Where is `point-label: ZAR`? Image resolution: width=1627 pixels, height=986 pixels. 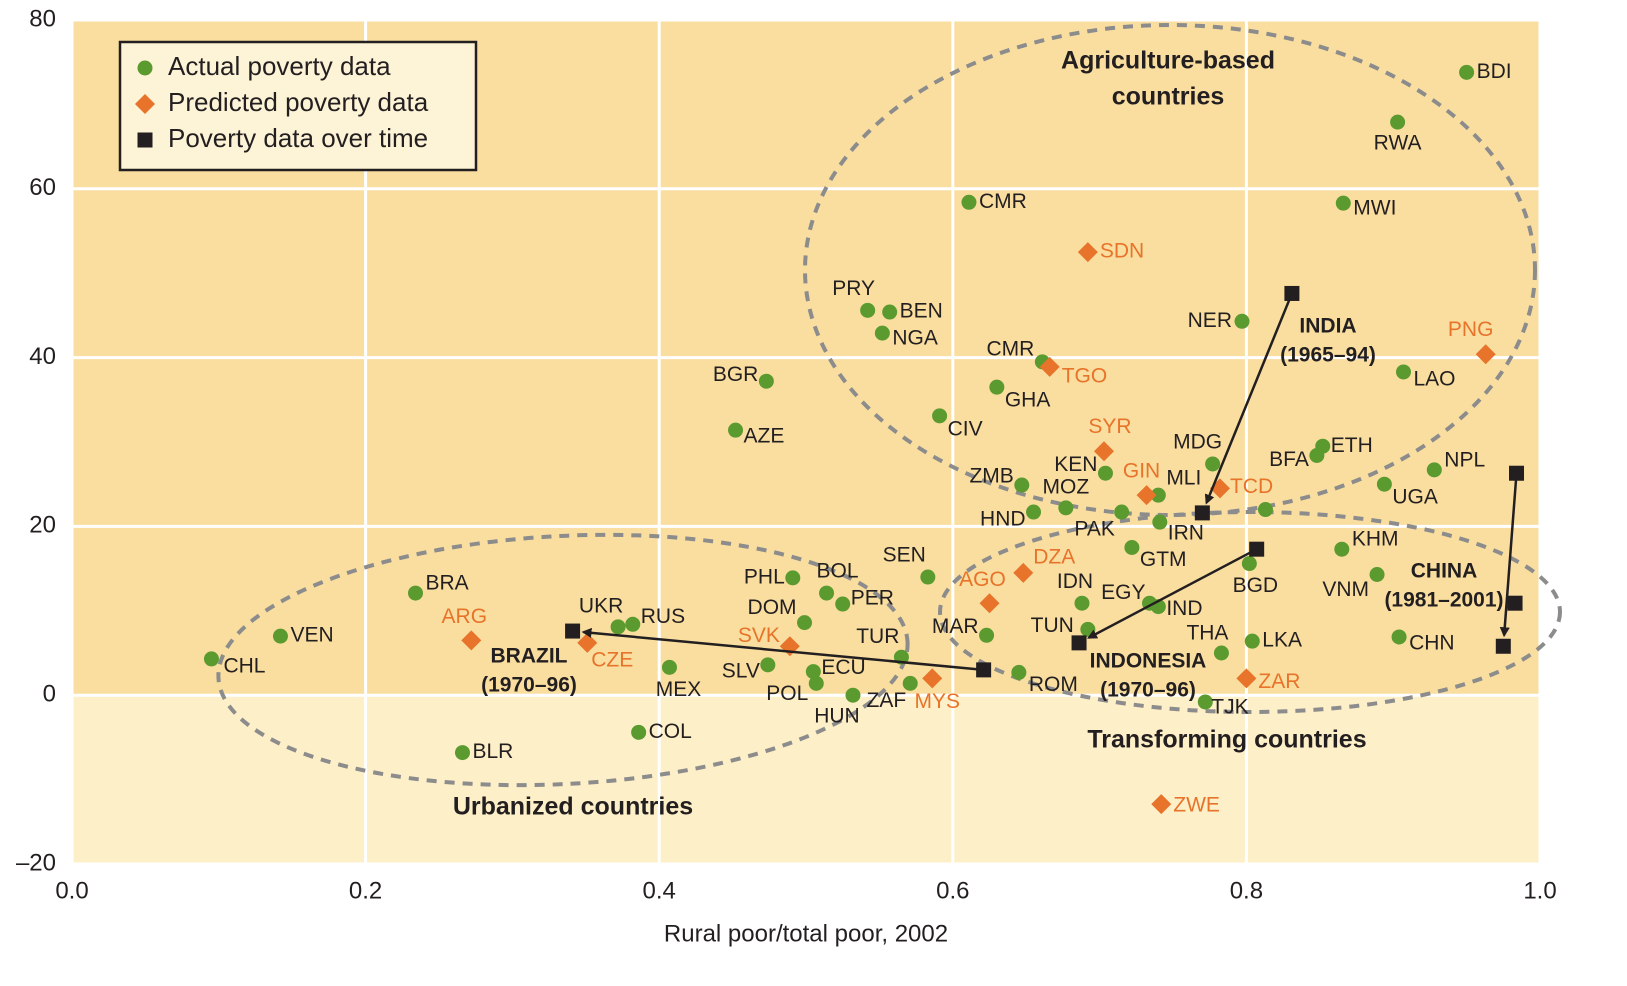 point-label: ZAR is located at coordinates (1279, 681).